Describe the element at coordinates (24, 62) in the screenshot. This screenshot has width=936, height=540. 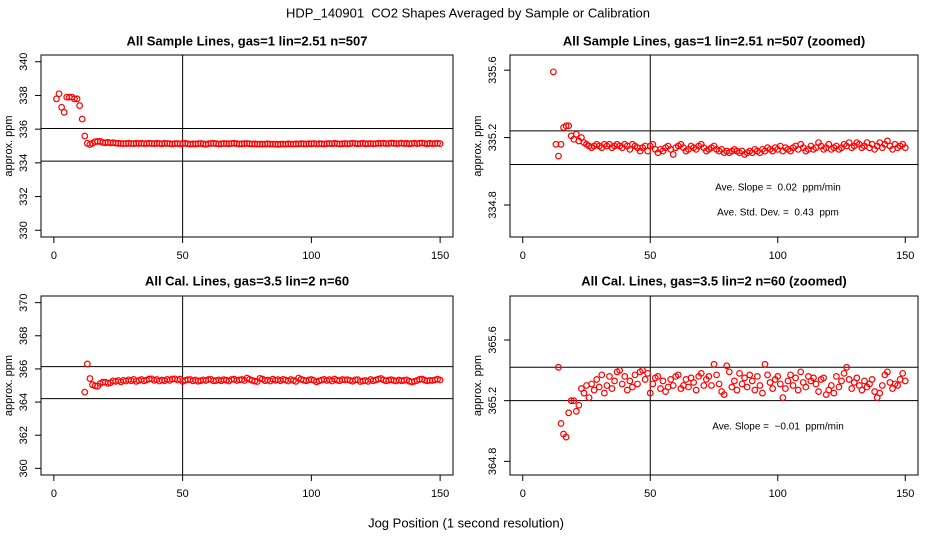
I see `y-tick-label: 340` at that location.